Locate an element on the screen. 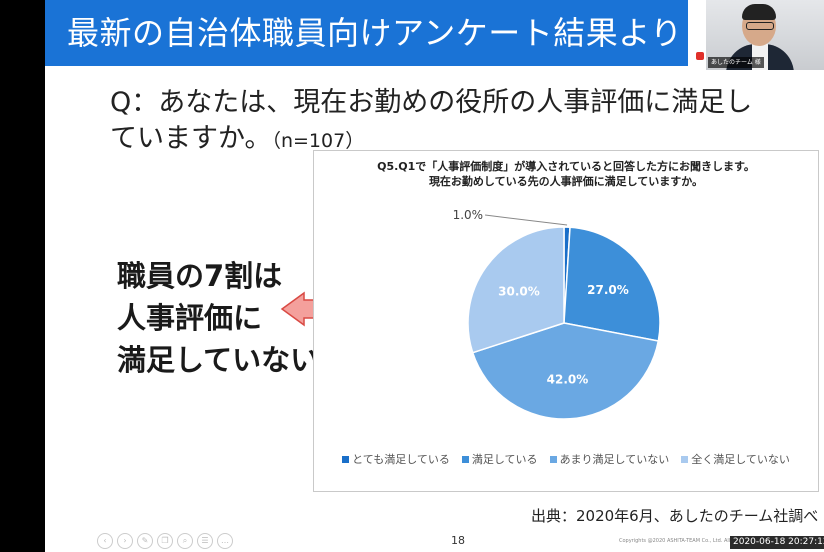  title-bar: 最新の自治体職員向けアンケート結果より is located at coordinates (366, 33).